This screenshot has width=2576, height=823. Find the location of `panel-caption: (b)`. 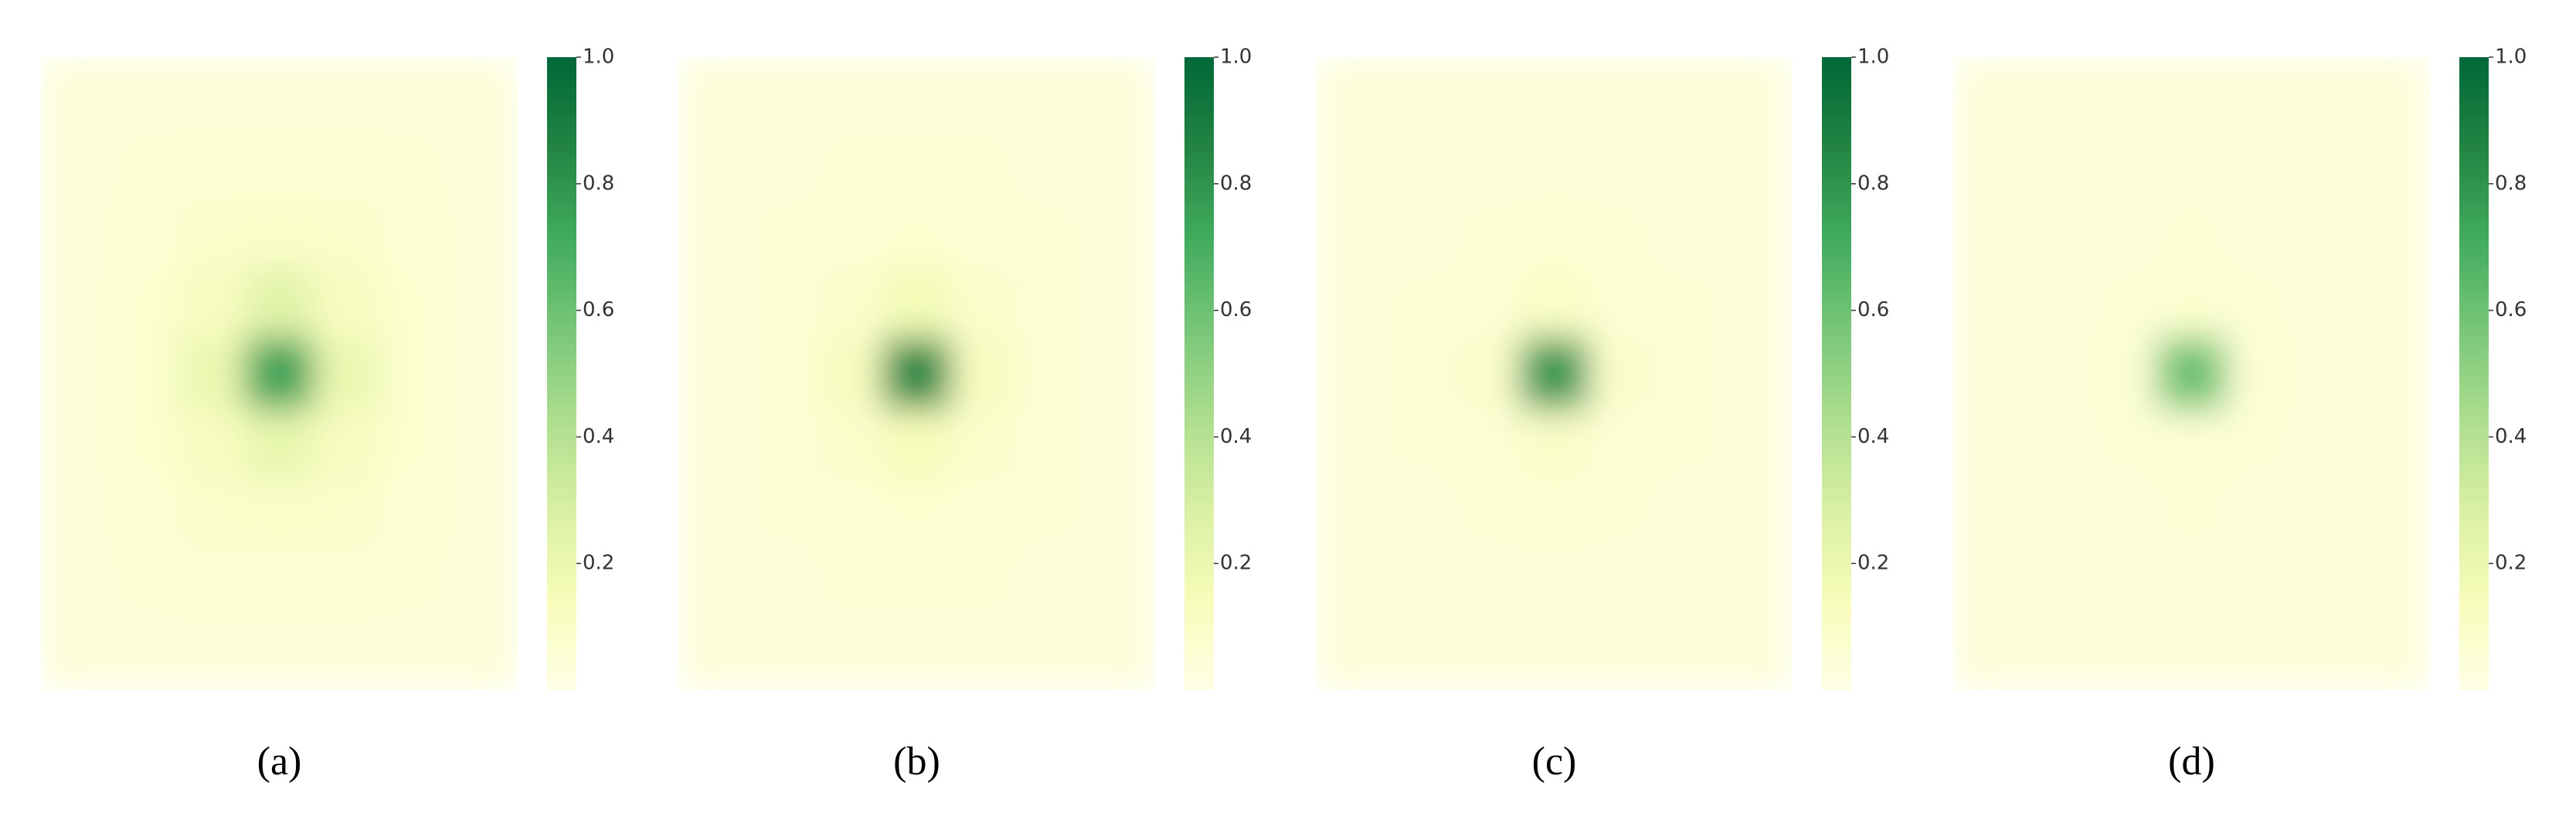

panel-caption: (b) is located at coordinates (916, 762).